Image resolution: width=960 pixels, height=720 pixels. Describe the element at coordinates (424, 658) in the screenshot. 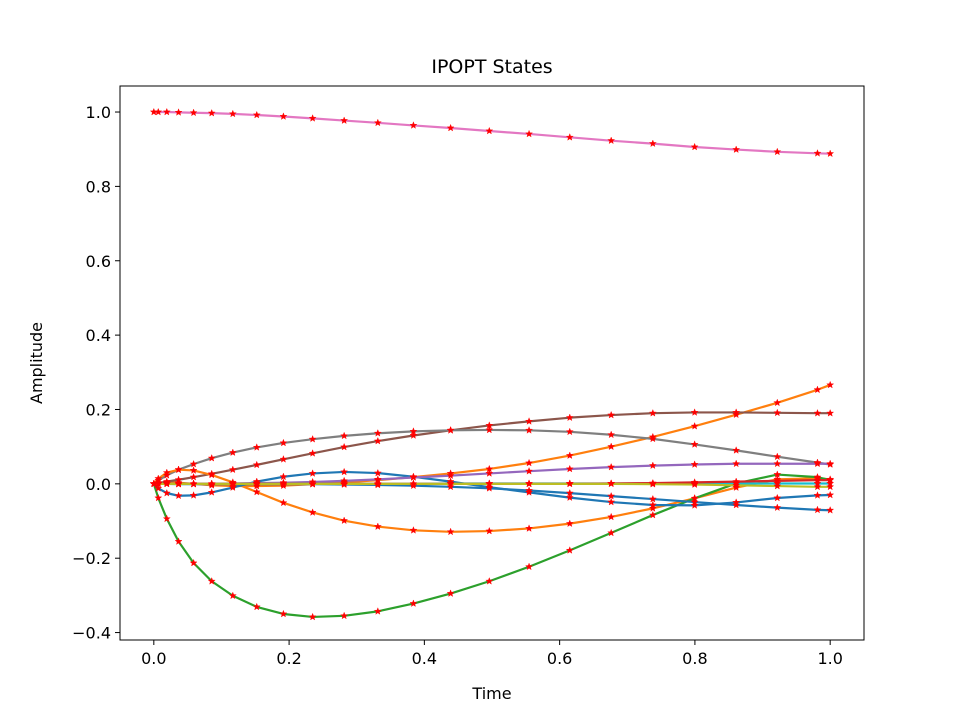

I see `x-tick-label: 0.4` at that location.